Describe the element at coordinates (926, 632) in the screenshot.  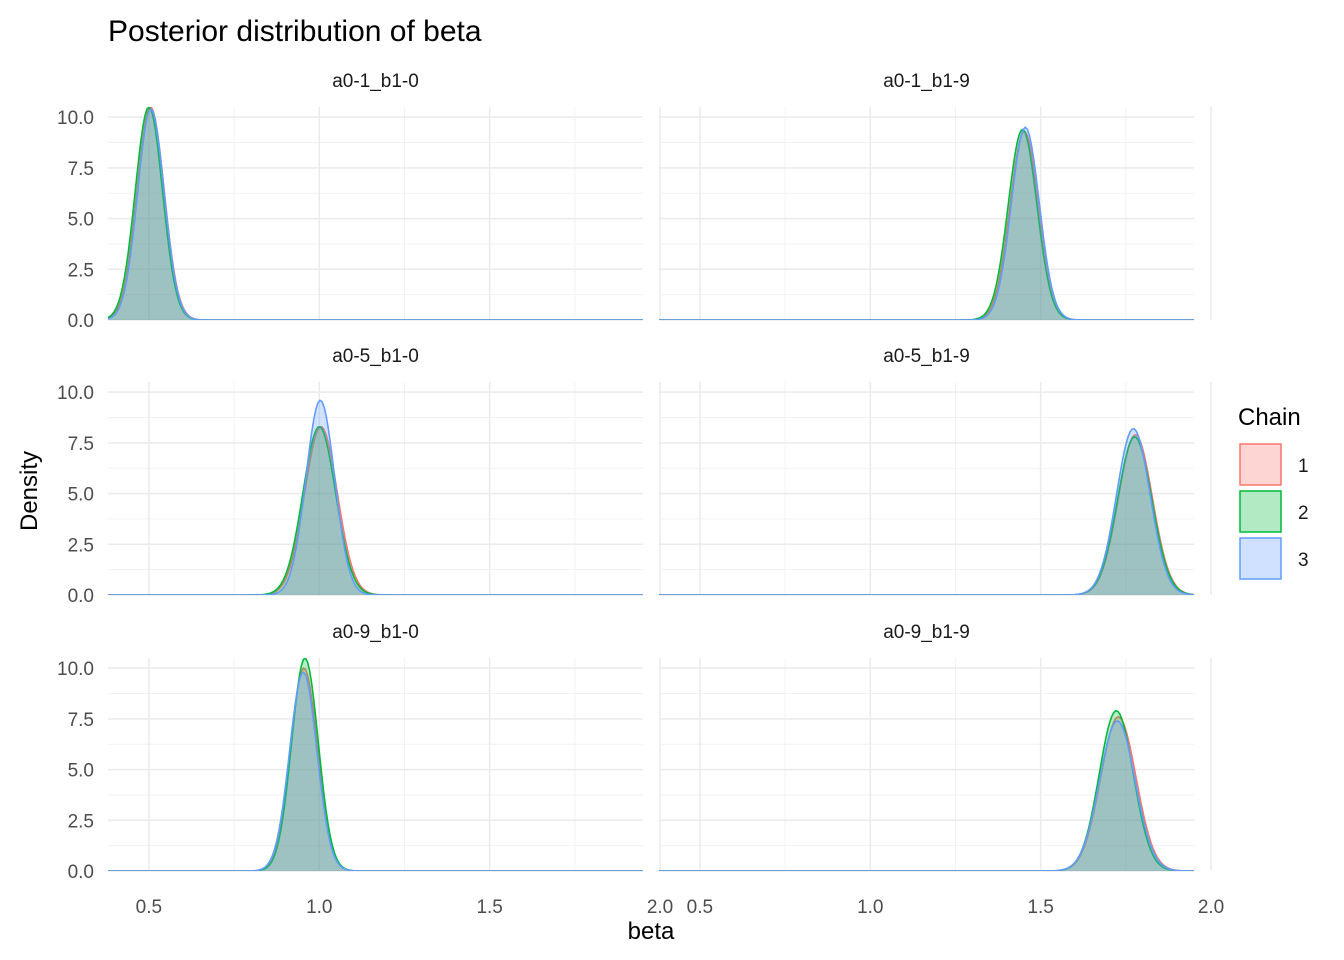
I see `facet-label: a0-9_b1-9` at that location.